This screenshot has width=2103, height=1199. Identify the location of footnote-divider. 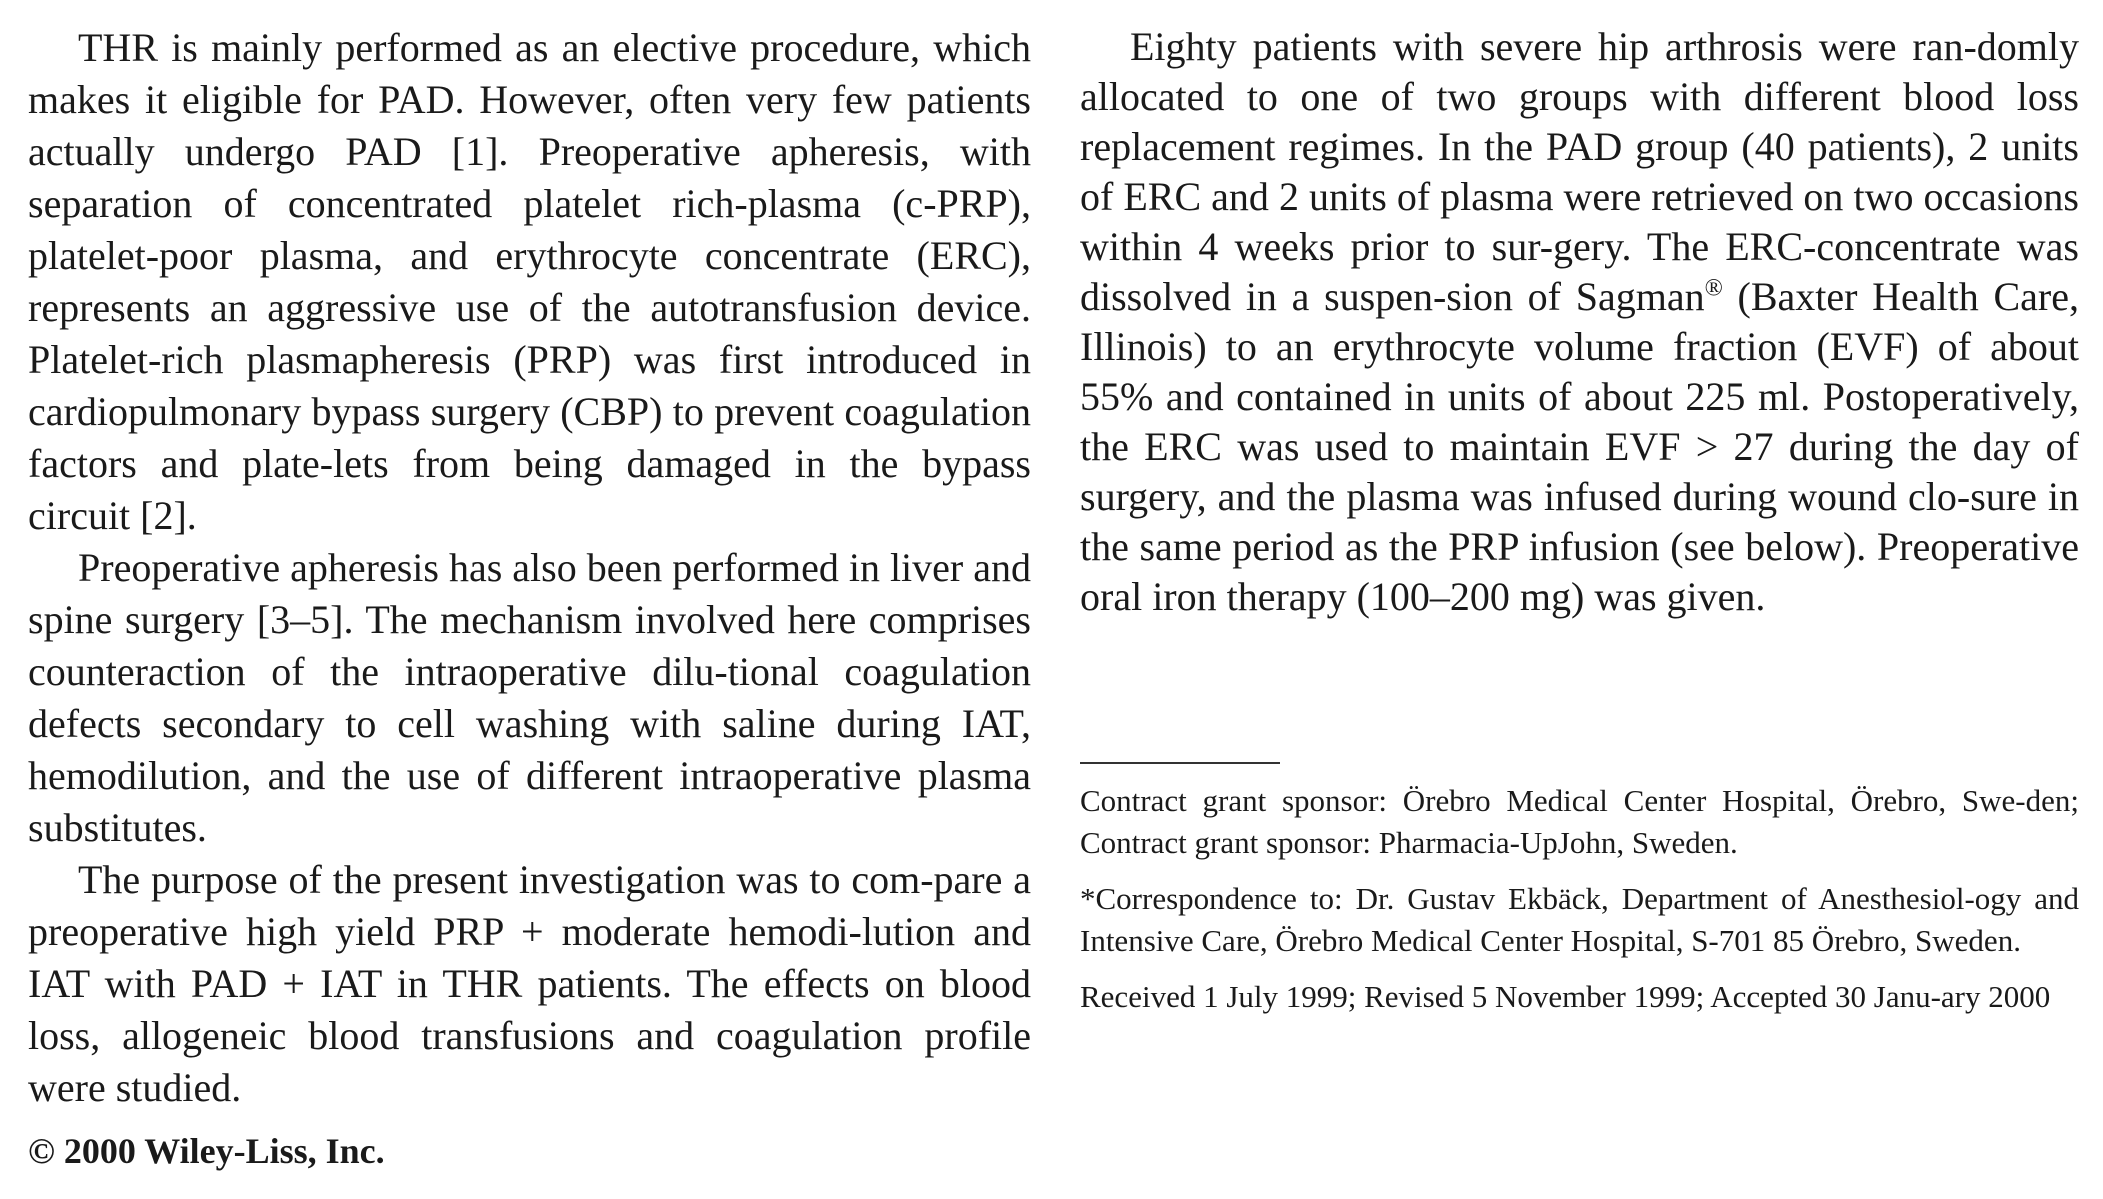
(1180, 763).